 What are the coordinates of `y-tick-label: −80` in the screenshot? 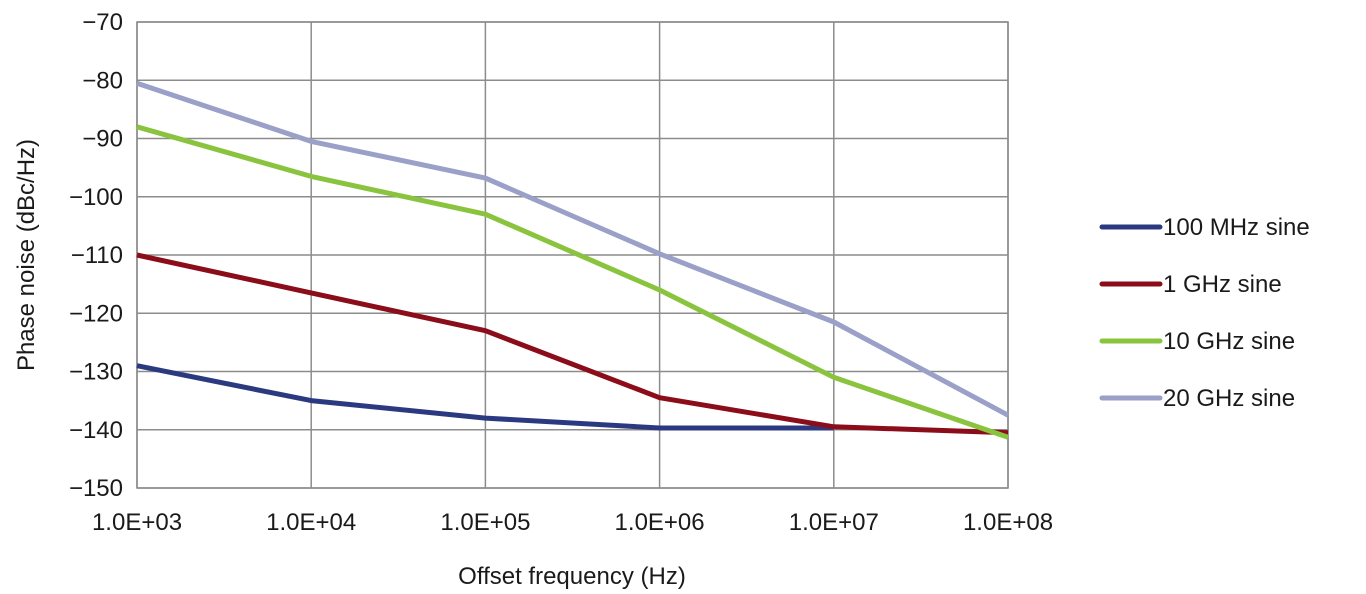 It's located at (102, 80).